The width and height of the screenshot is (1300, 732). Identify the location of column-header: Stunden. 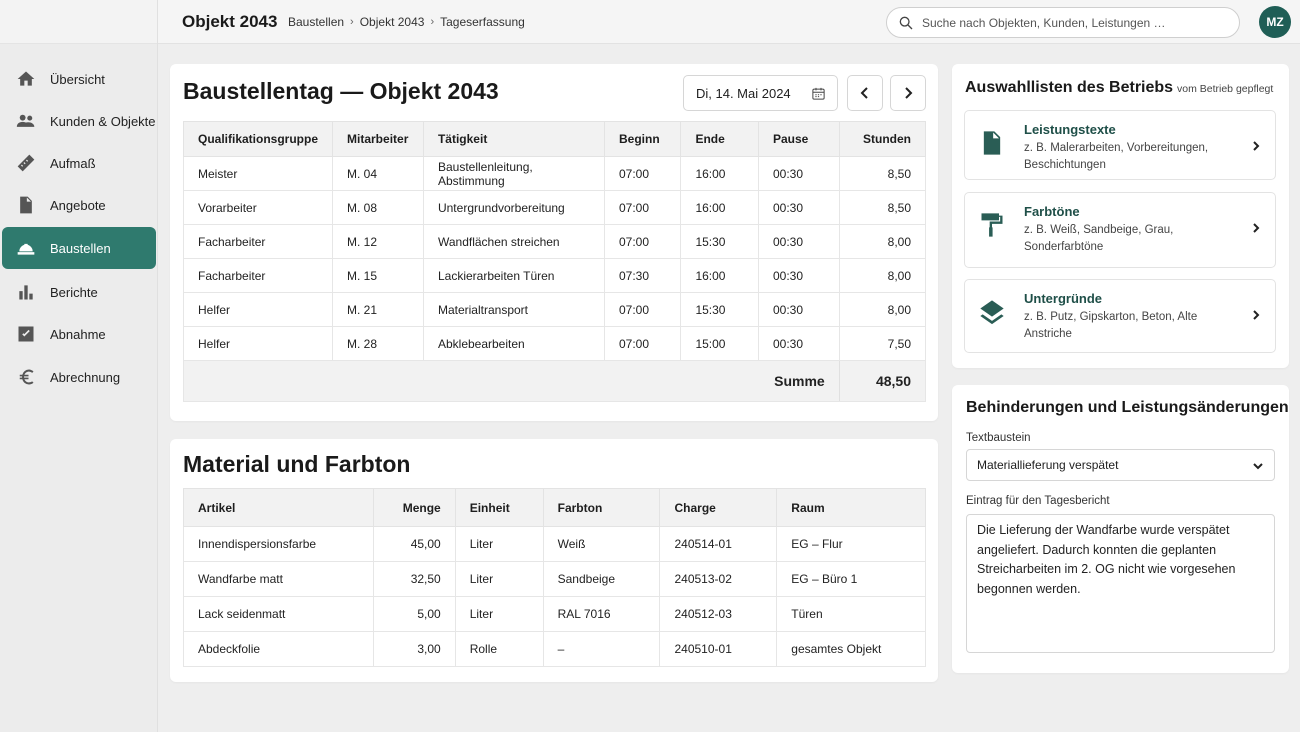
(882, 139).